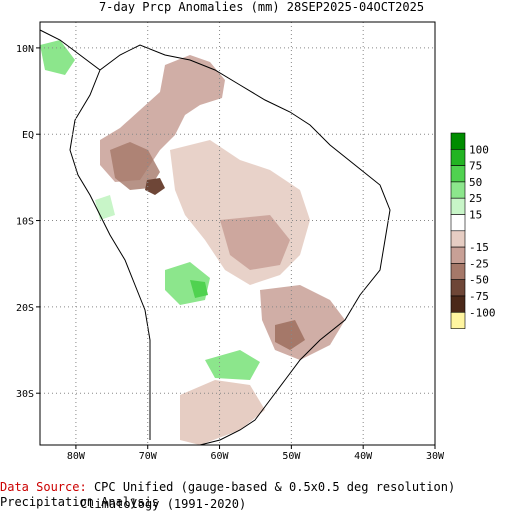 The width and height of the screenshot is (523, 511). Describe the element at coordinates (435, 456) in the screenshot. I see `x-tick-label: 30W` at that location.